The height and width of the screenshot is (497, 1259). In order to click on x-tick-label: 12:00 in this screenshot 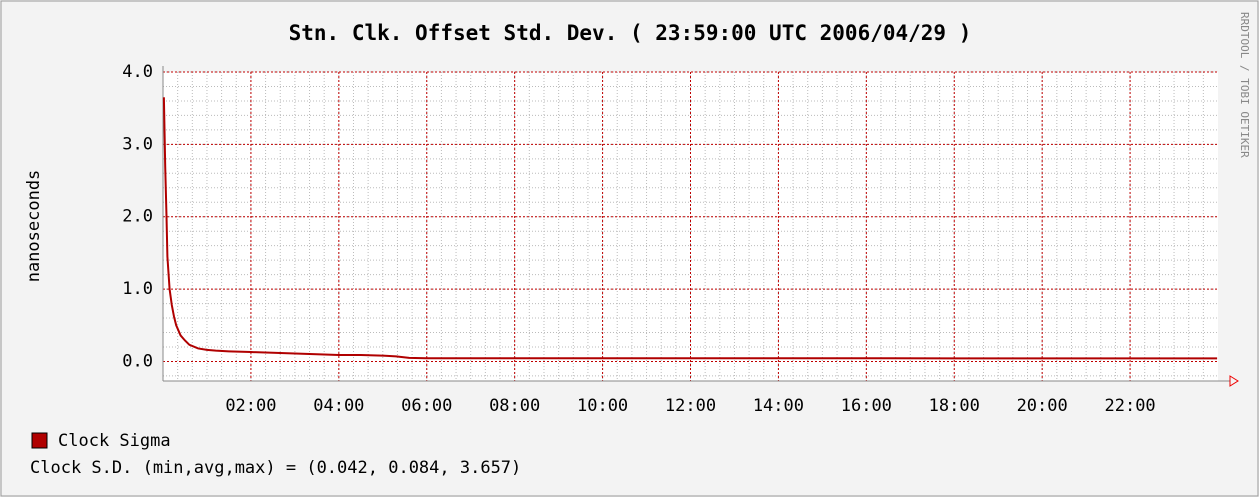, I will do `click(690, 406)`.